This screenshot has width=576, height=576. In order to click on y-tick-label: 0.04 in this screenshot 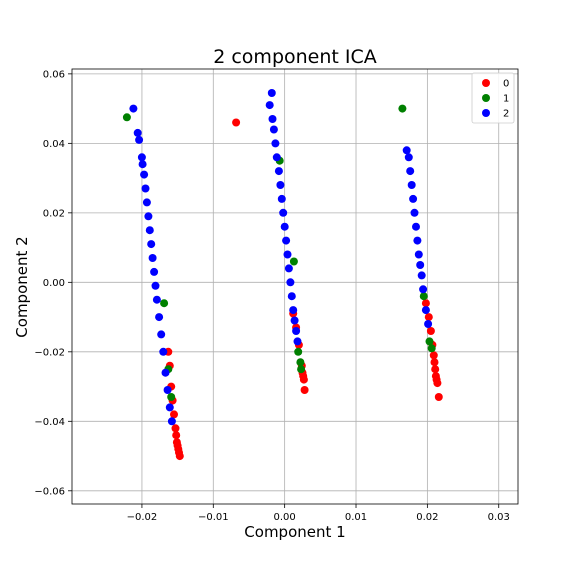, I will do `click(54, 144)`.